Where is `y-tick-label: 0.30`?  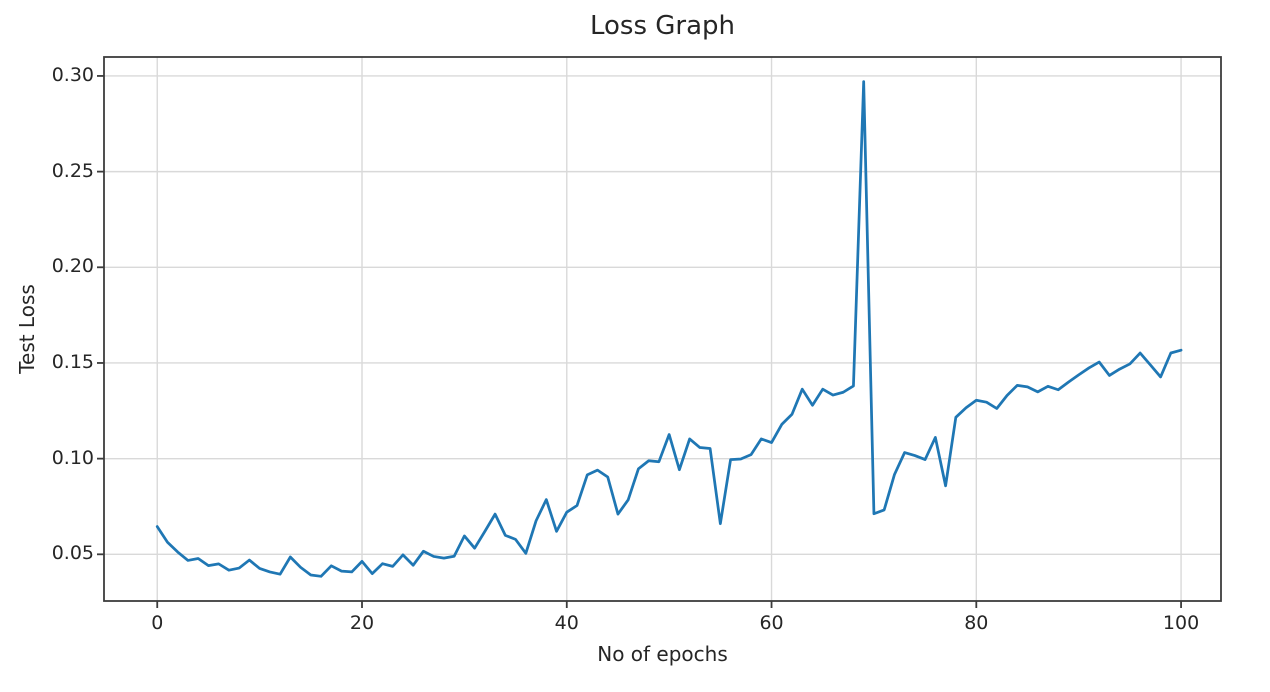
y-tick-label: 0.30 is located at coordinates (72, 74).